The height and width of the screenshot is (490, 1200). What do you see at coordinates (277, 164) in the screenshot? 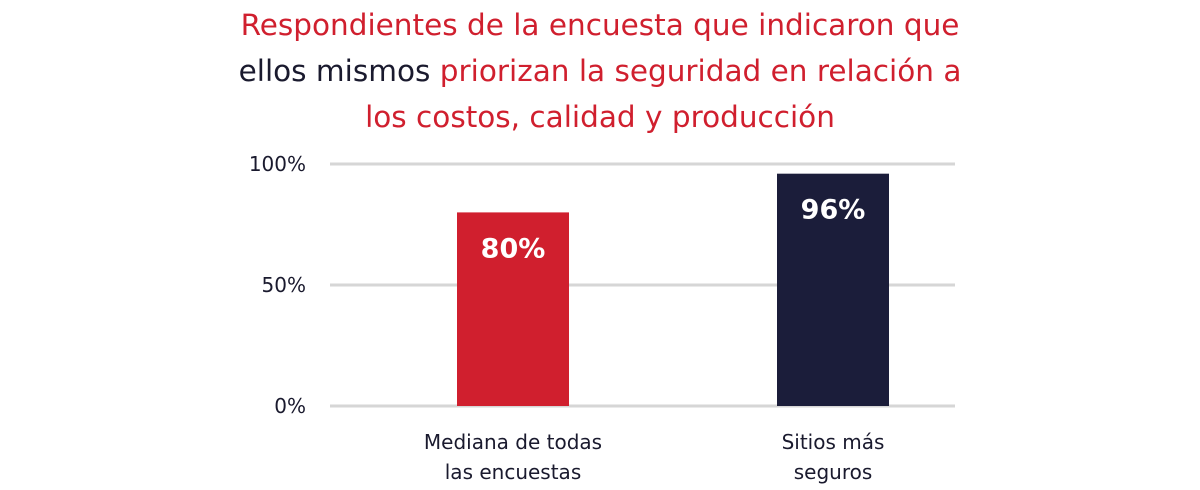
I see `y-tick-label: 100%` at bounding box center [277, 164].